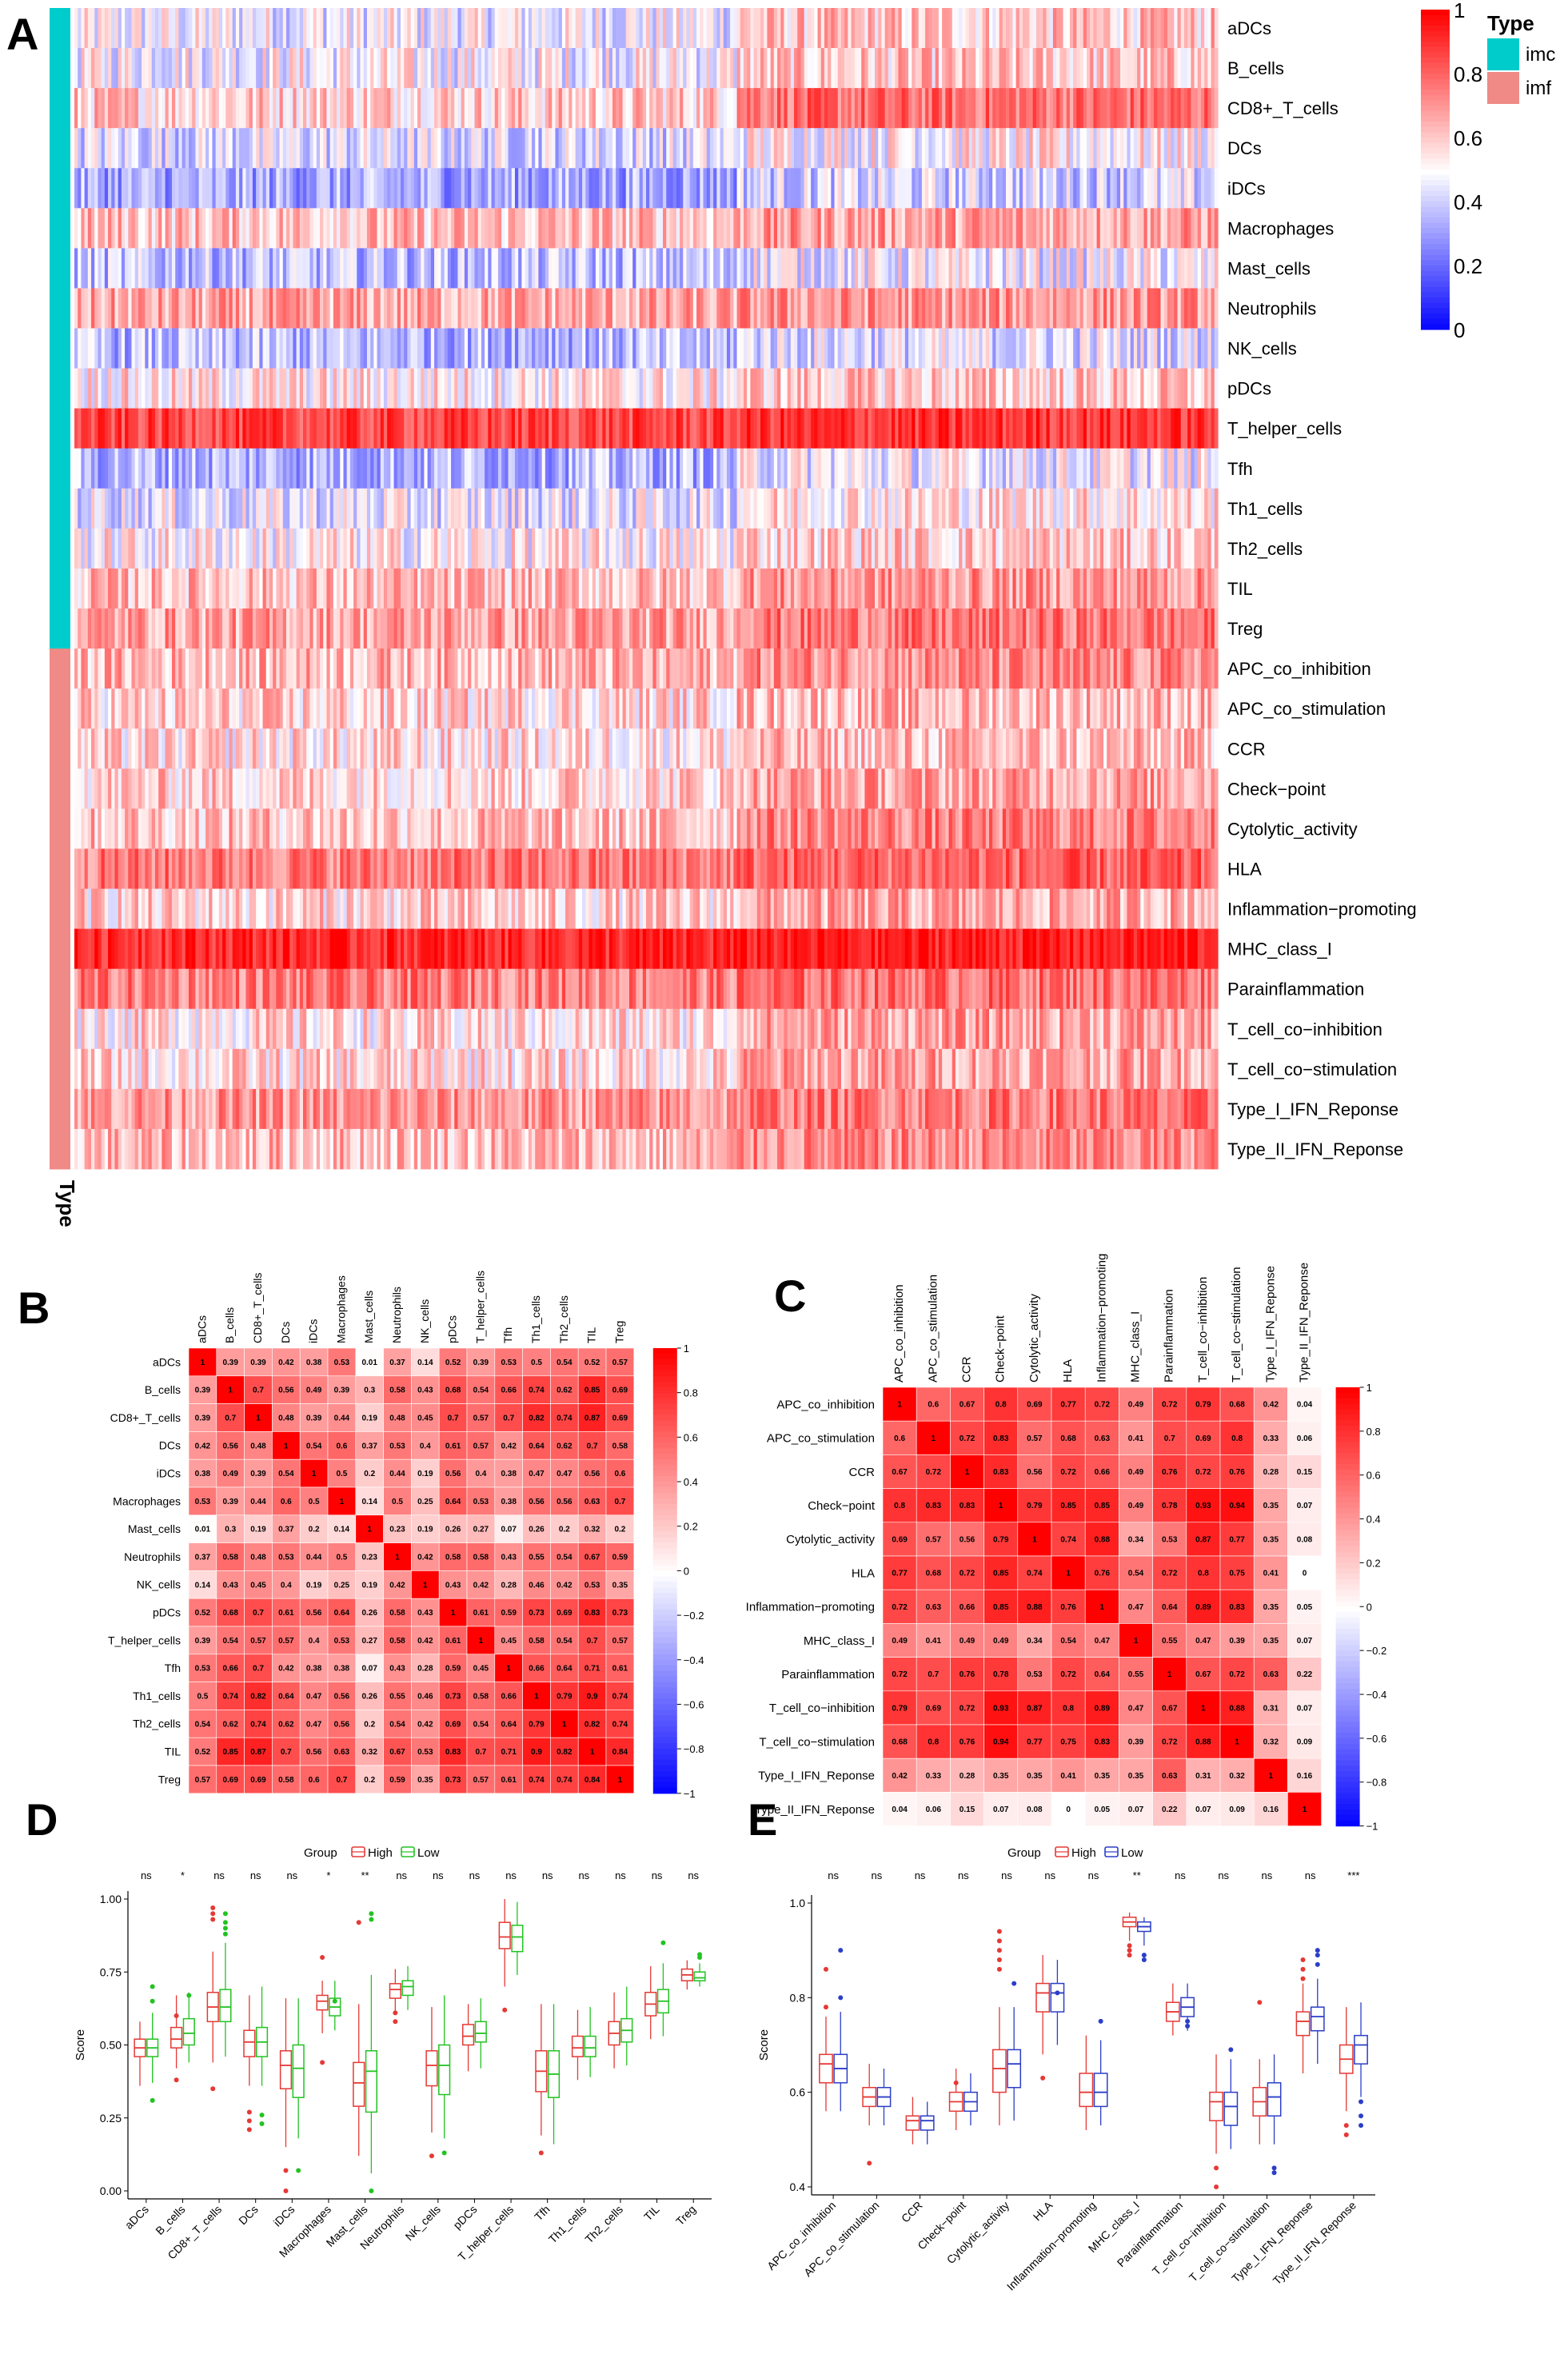 This screenshot has width=1568, height=2354. What do you see at coordinates (1068, 1405) in the screenshot?
I see `corr-value: 0.77` at bounding box center [1068, 1405].